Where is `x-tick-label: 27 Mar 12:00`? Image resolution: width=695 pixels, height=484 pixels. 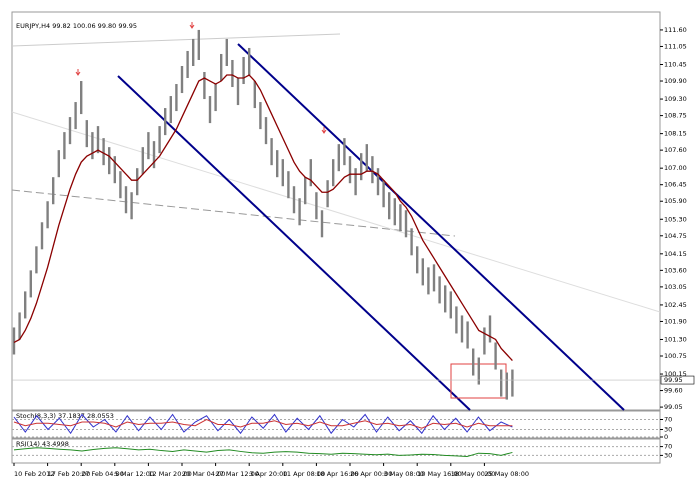
x-tick-label: 27 Mar 12:00 is located at coordinates (237, 474).